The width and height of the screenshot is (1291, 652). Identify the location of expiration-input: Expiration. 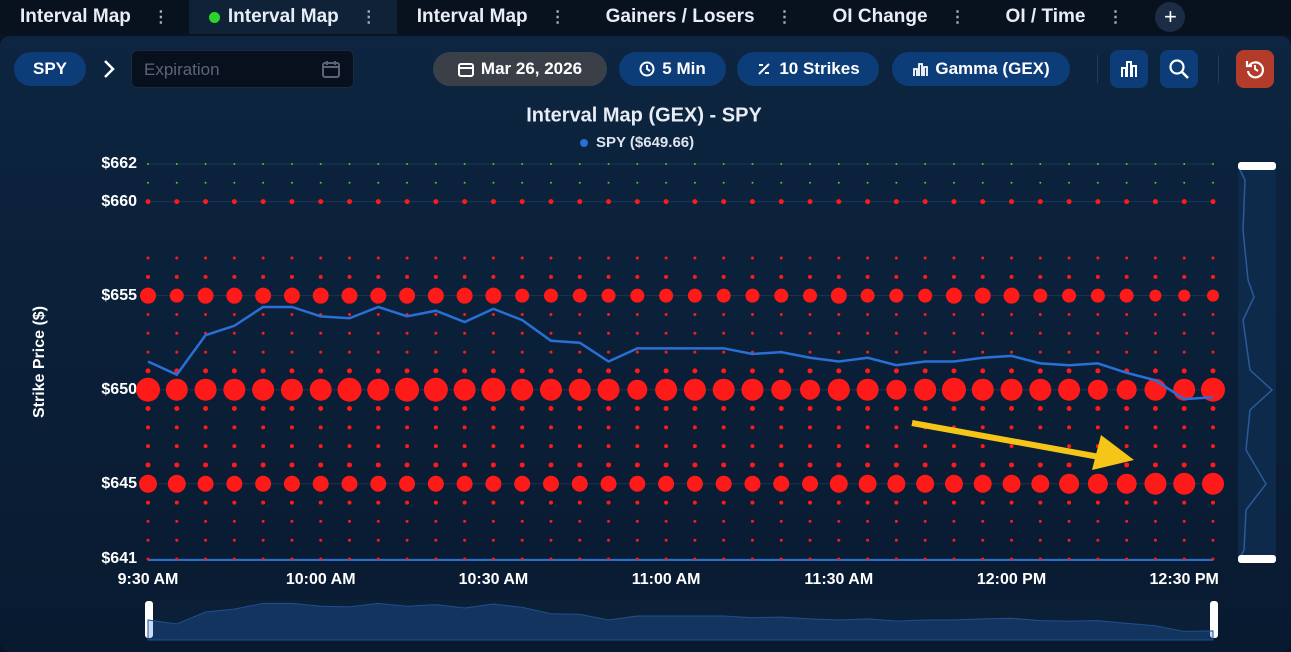
(242, 69).